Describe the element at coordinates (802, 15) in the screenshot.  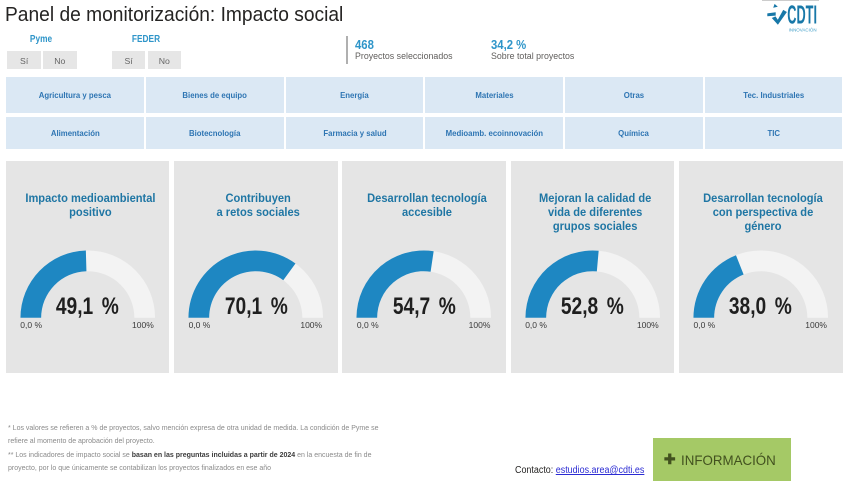
I see `svg-text: CDTI` at that location.